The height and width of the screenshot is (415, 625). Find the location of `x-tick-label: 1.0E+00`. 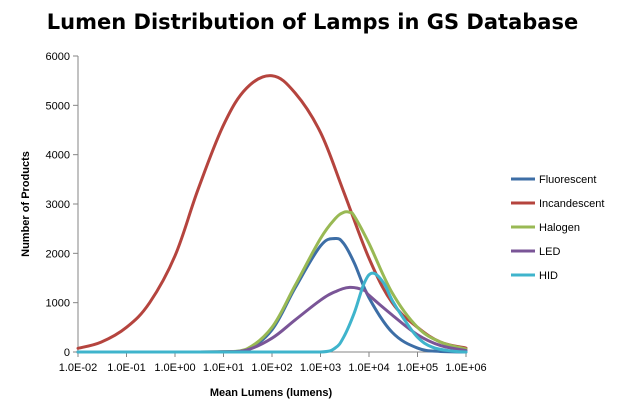

x-tick-label: 1.0E+00 is located at coordinates (174, 368).